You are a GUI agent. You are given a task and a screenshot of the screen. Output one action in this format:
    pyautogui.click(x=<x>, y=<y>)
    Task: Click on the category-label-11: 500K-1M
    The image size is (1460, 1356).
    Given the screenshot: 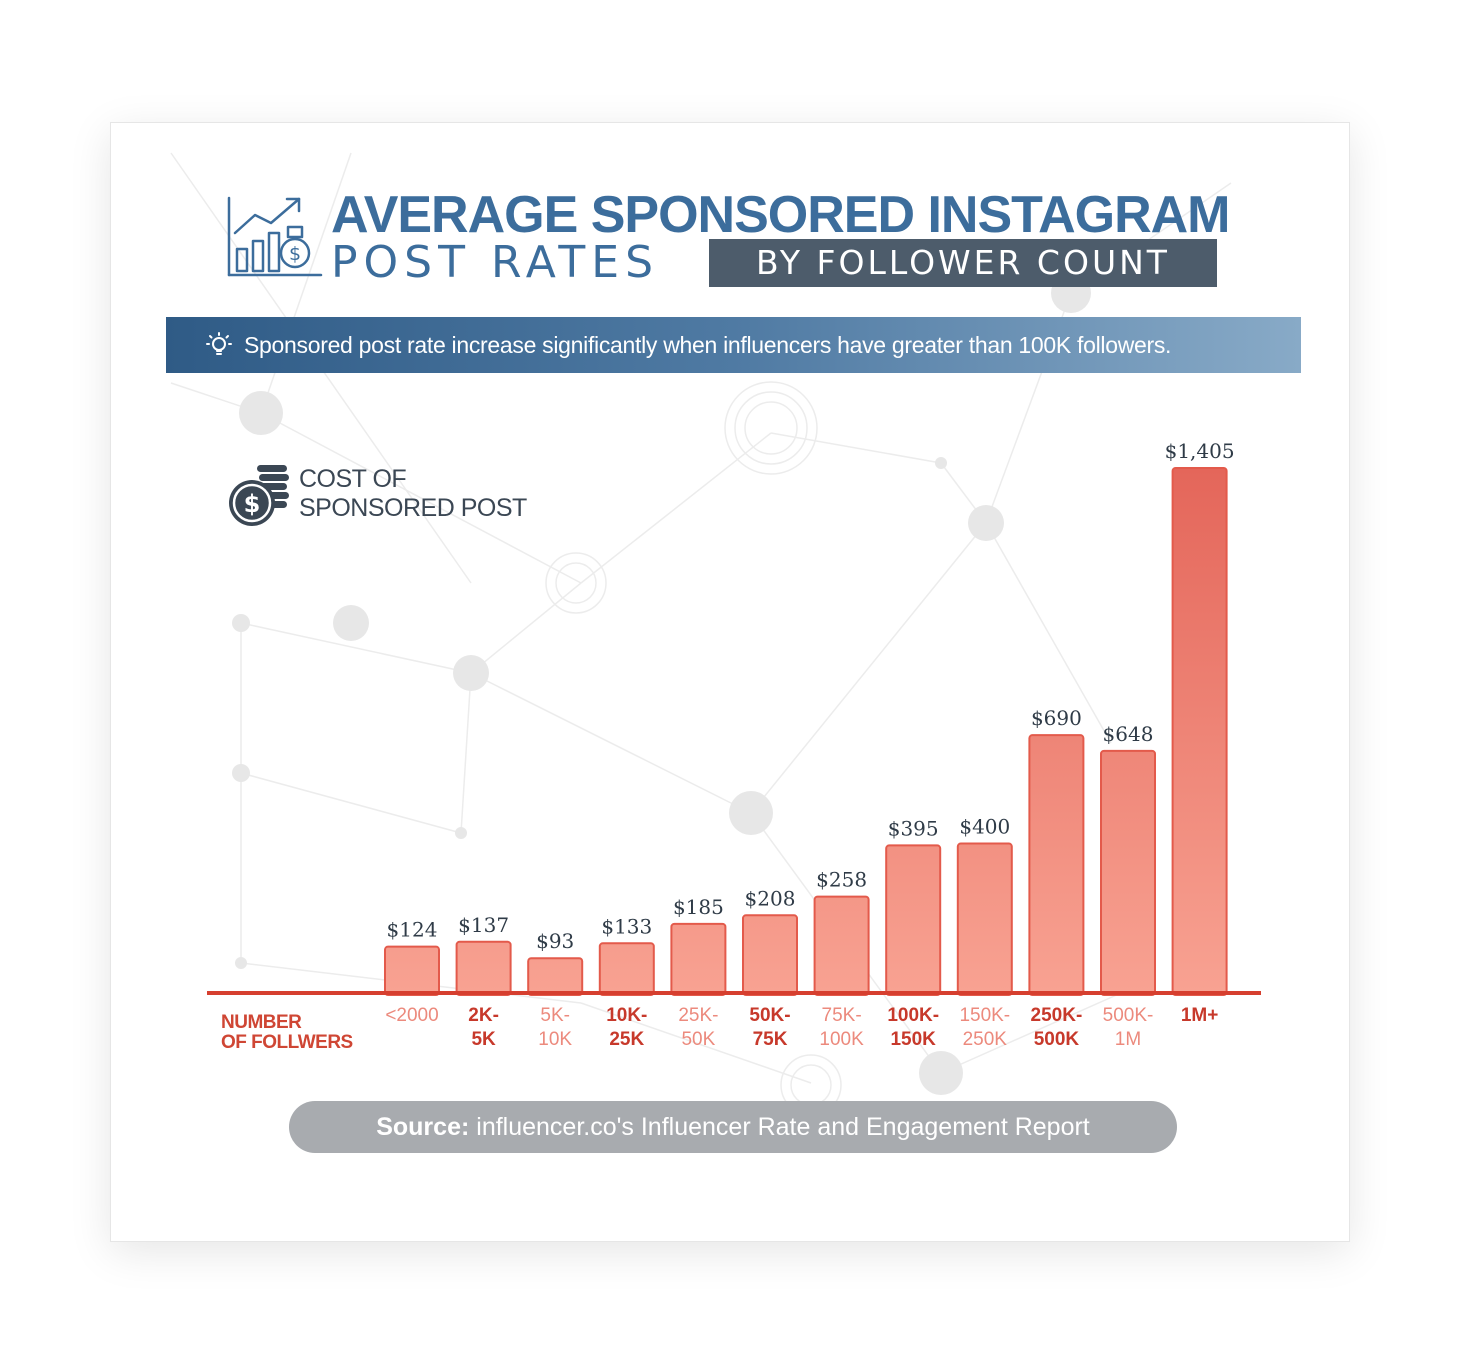 What is the action you would take?
    pyautogui.click(x=1128, y=1027)
    